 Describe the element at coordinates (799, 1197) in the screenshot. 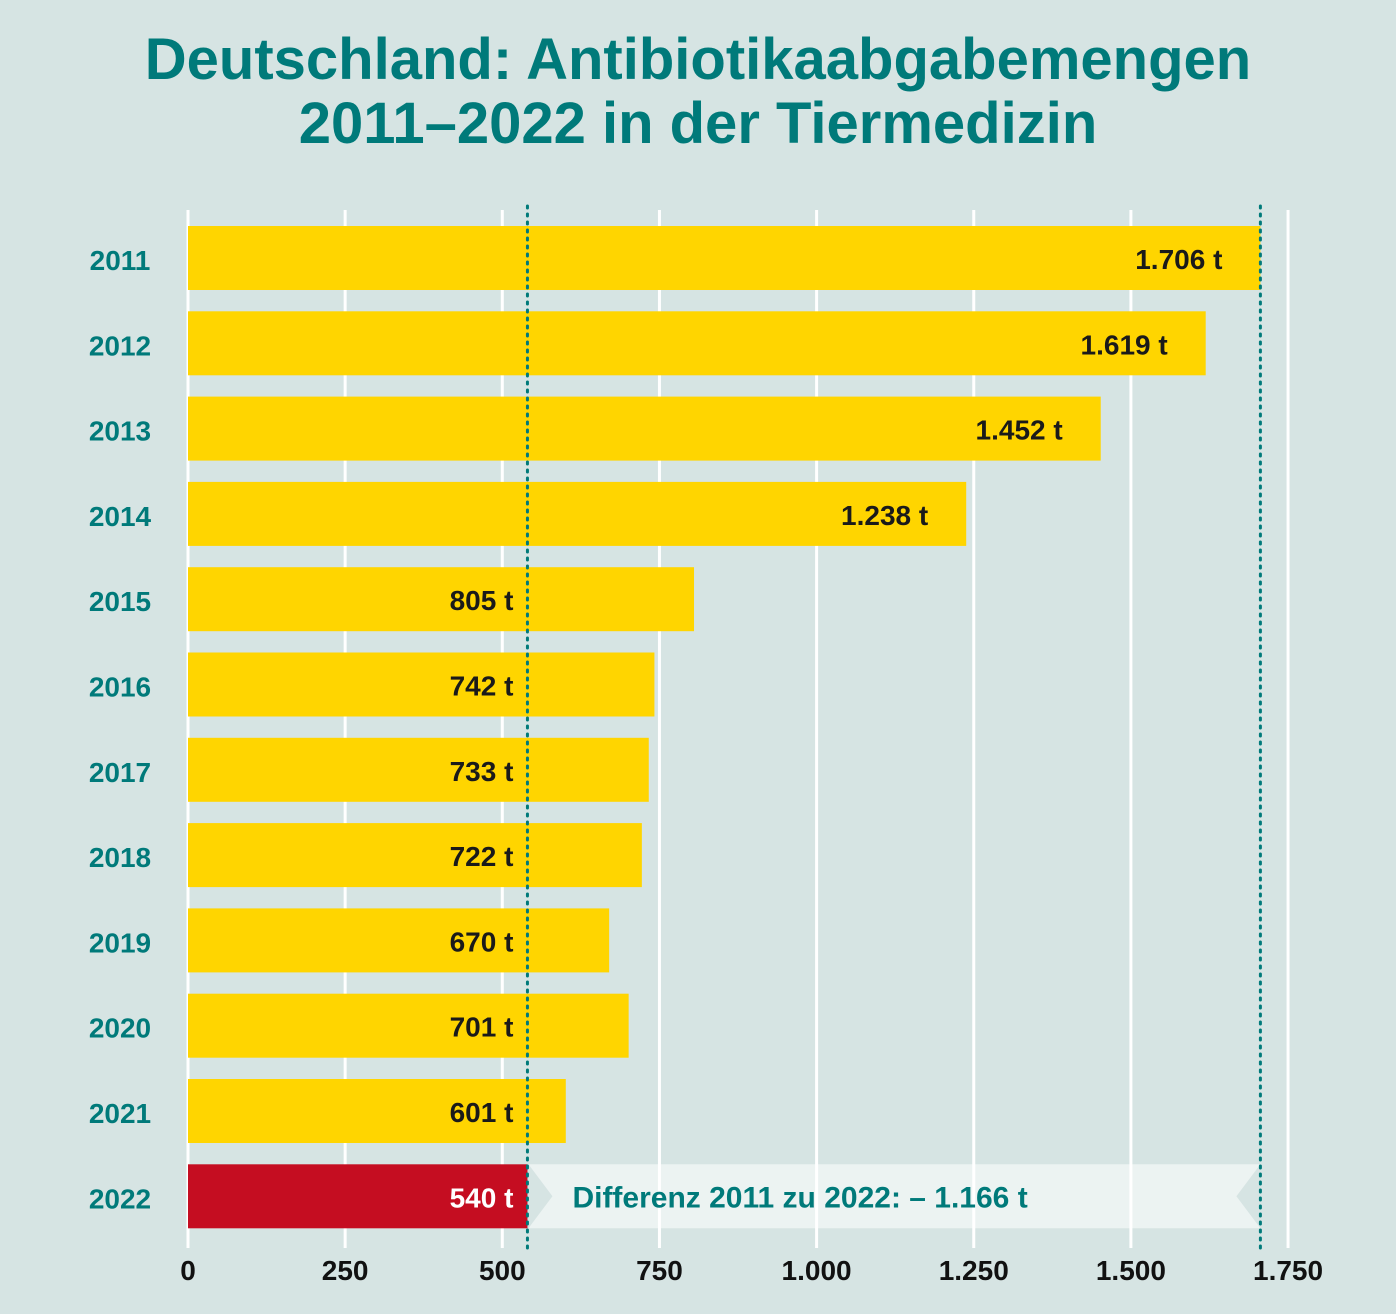

I see `difference-label: Differenz 2011 zu 2022: – 1.166 t` at that location.